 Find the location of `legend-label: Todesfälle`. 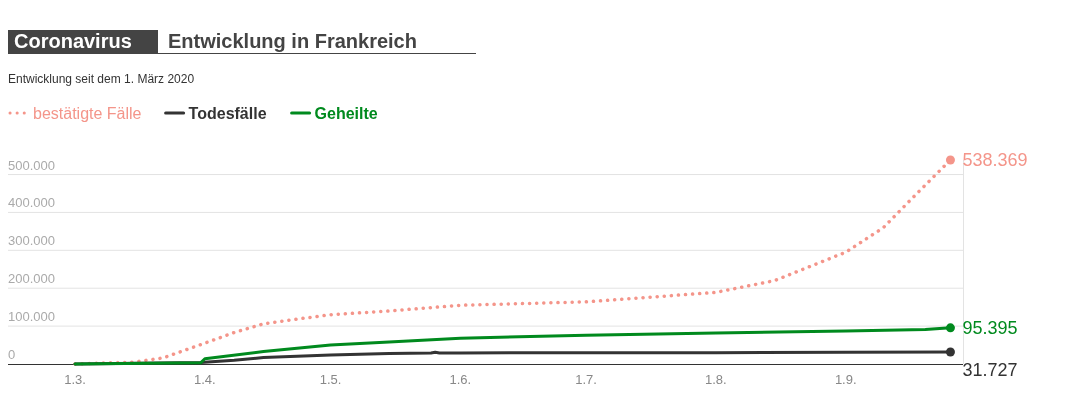

legend-label: Todesfälle is located at coordinates (227, 113).